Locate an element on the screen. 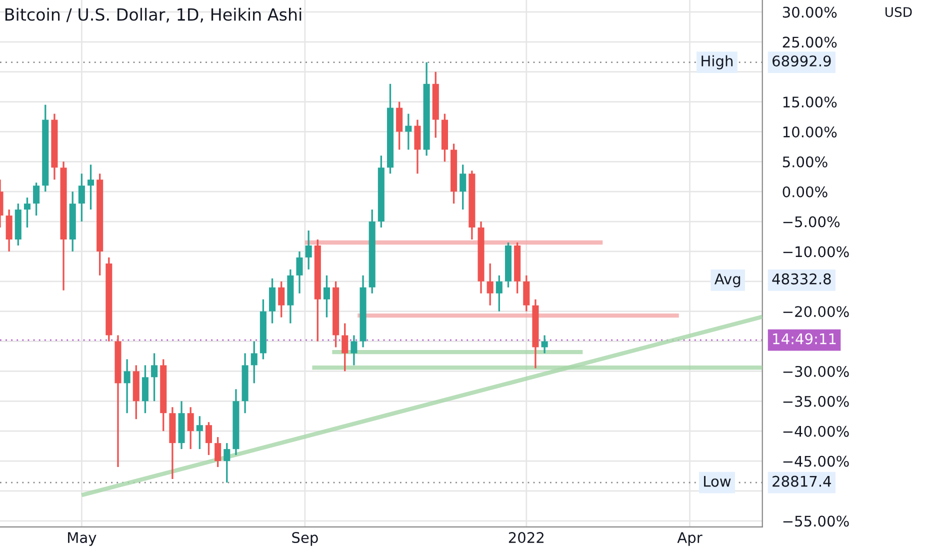 The image size is (932, 550). y-tick-label: −55.00% is located at coordinates (816, 521).